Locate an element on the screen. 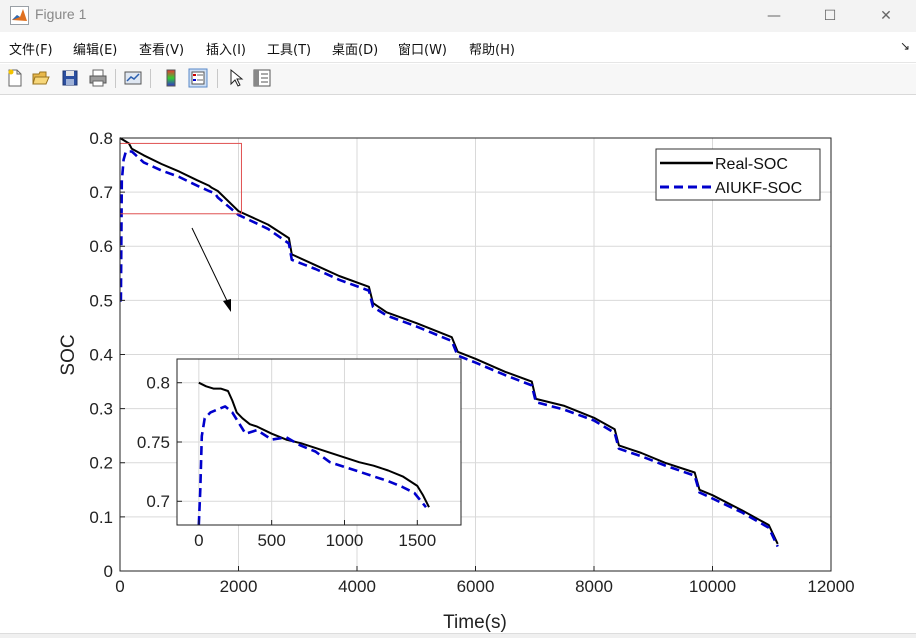 This screenshot has width=916, height=638. legend: Real-SOC AIUKF-SOC is located at coordinates (738, 174).